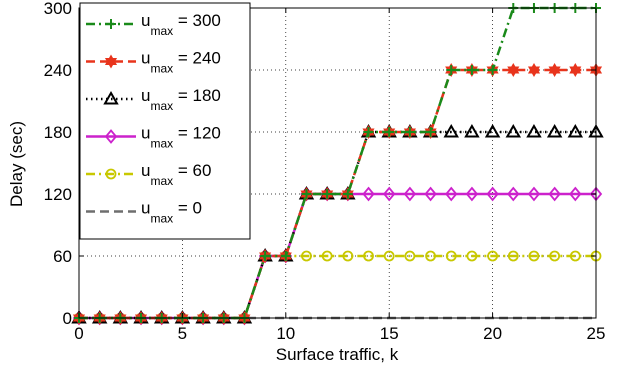 Image resolution: width=622 pixels, height=367 pixels. Describe the element at coordinates (58, 194) in the screenshot. I see `y-tick-label: 120` at that location.